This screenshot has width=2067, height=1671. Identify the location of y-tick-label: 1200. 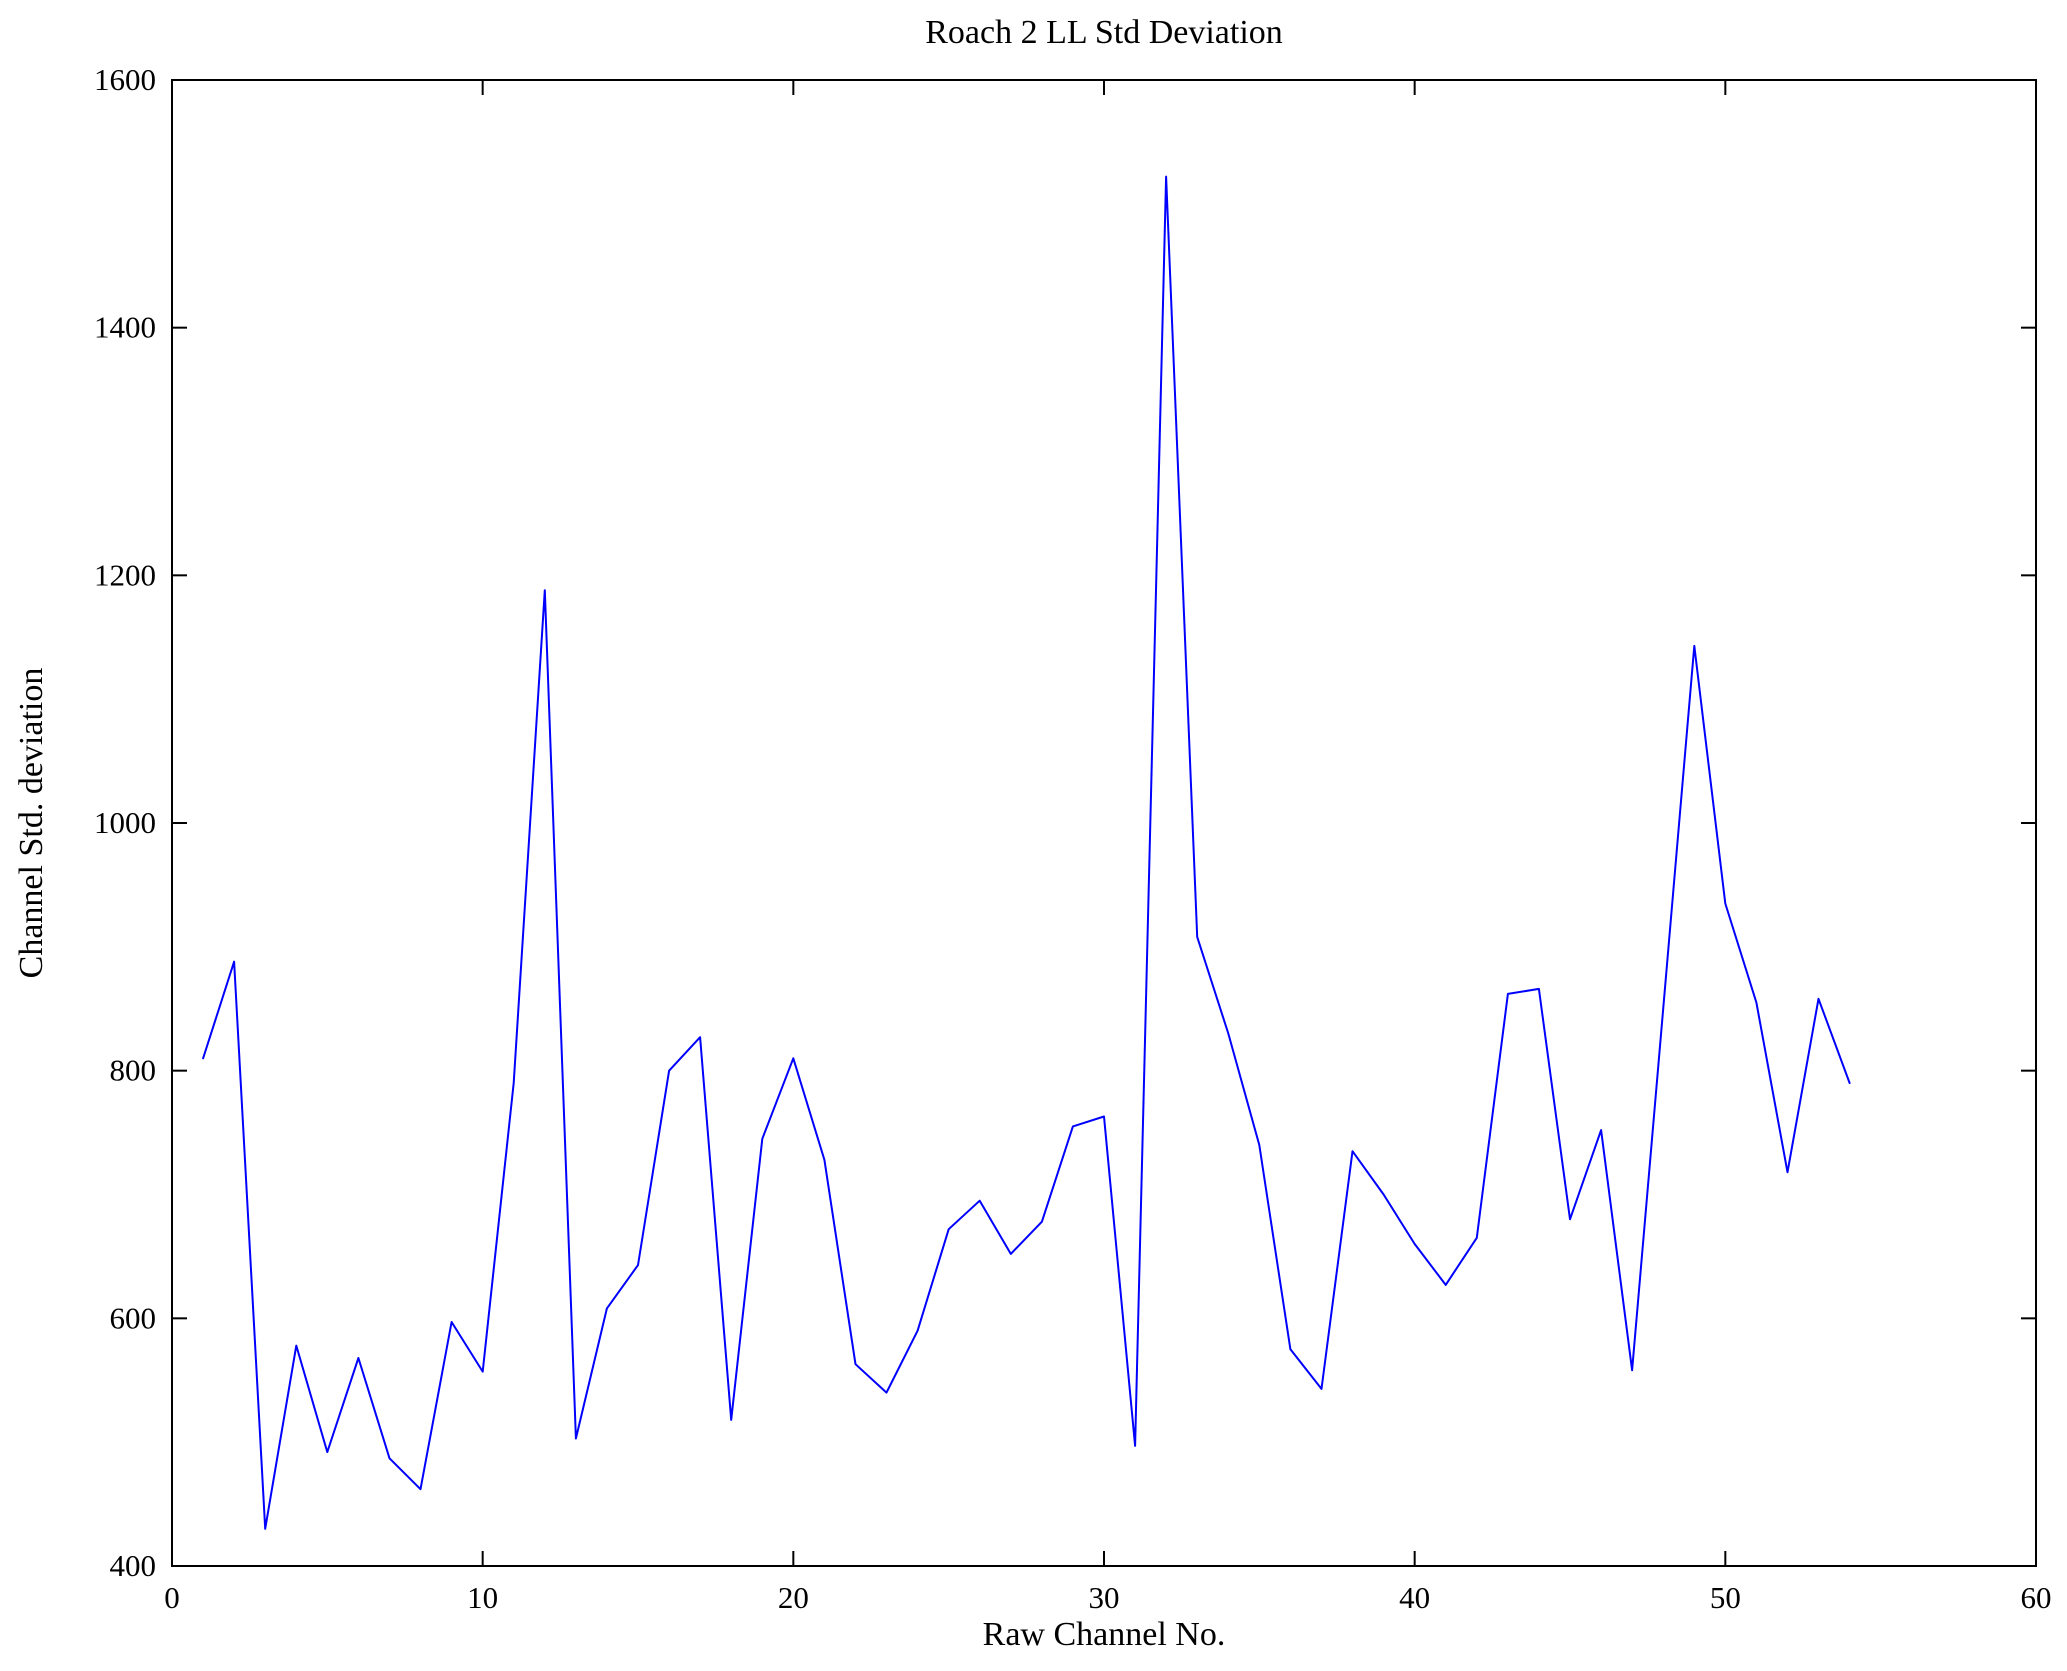
(125, 574).